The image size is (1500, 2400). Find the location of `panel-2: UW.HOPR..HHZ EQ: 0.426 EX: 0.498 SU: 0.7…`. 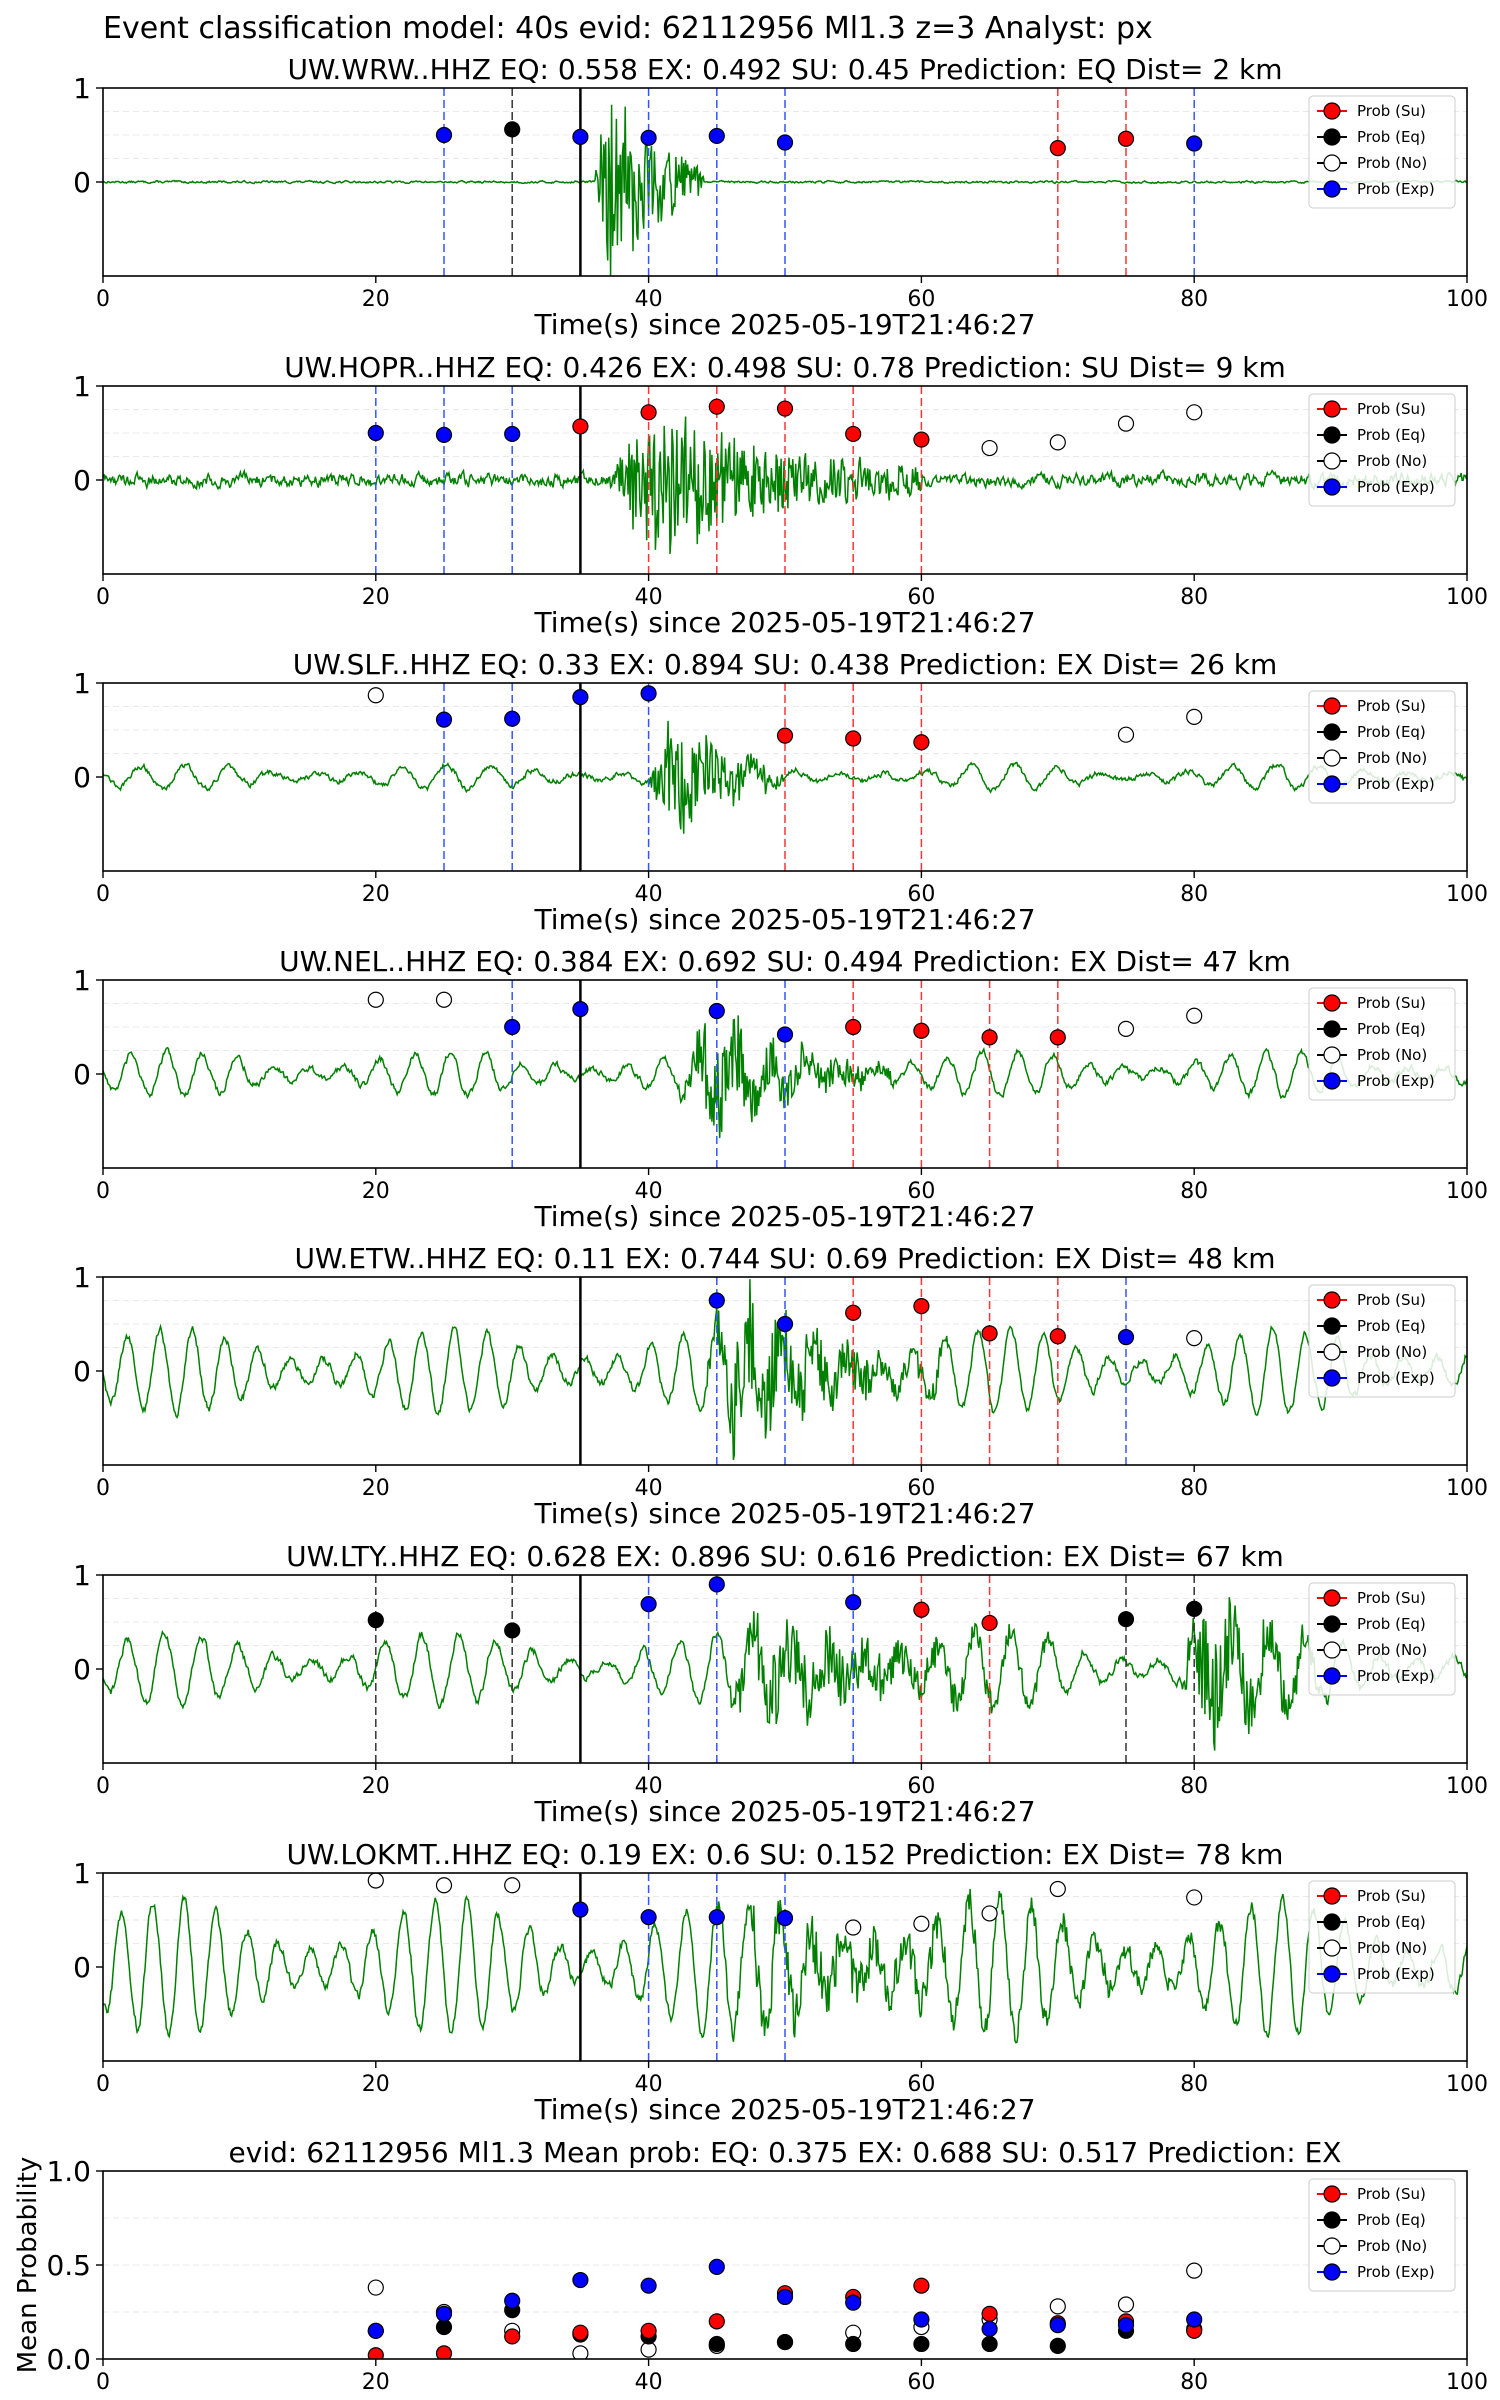

panel-2: UW.HOPR..HHZ EQ: 0.426 EX: 0.498 SU: 0.7… is located at coordinates (780, 495).